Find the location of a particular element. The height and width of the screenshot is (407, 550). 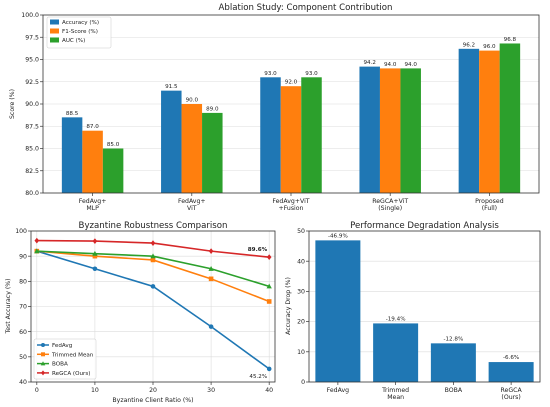

ablation-legend: Accuracy (%) F1-Score (%) AUC (%) is located at coordinates (79, 32).